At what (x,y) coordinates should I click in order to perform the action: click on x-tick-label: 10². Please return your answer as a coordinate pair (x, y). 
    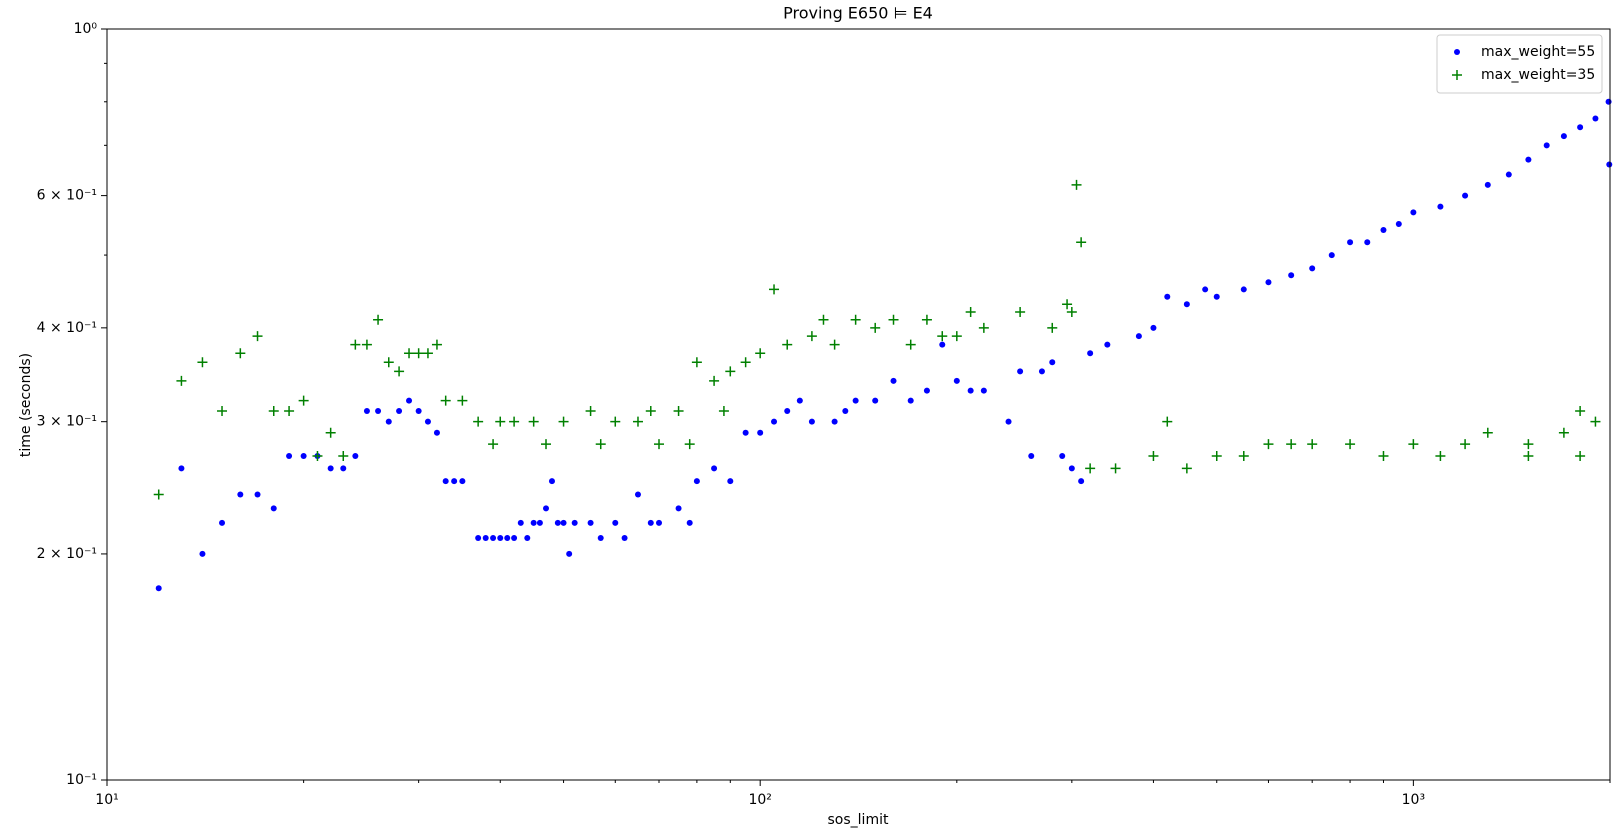
    Looking at the image, I should click on (759, 800).